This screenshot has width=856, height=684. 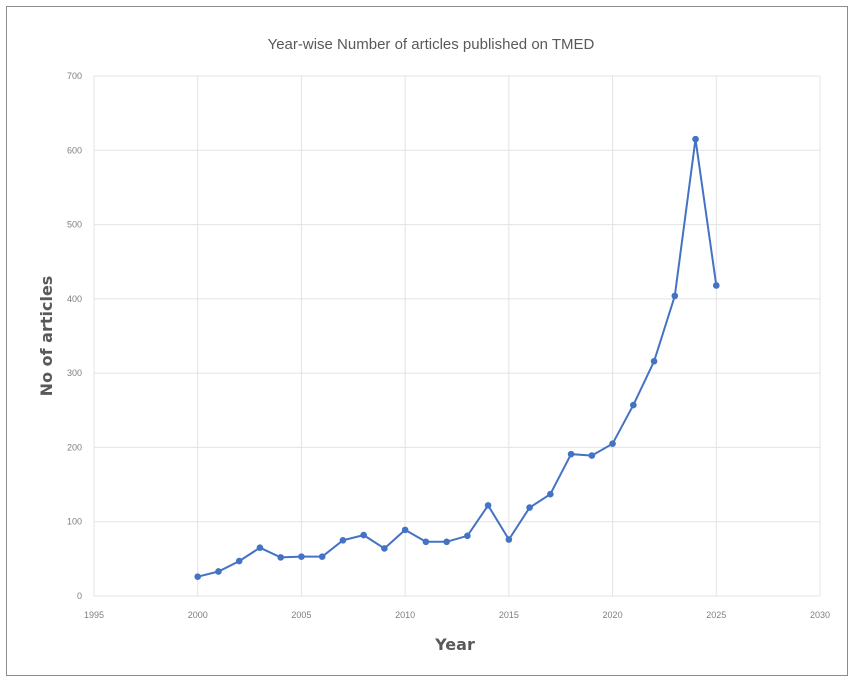 I want to click on y-tick-label: 0, so click(x=79, y=596).